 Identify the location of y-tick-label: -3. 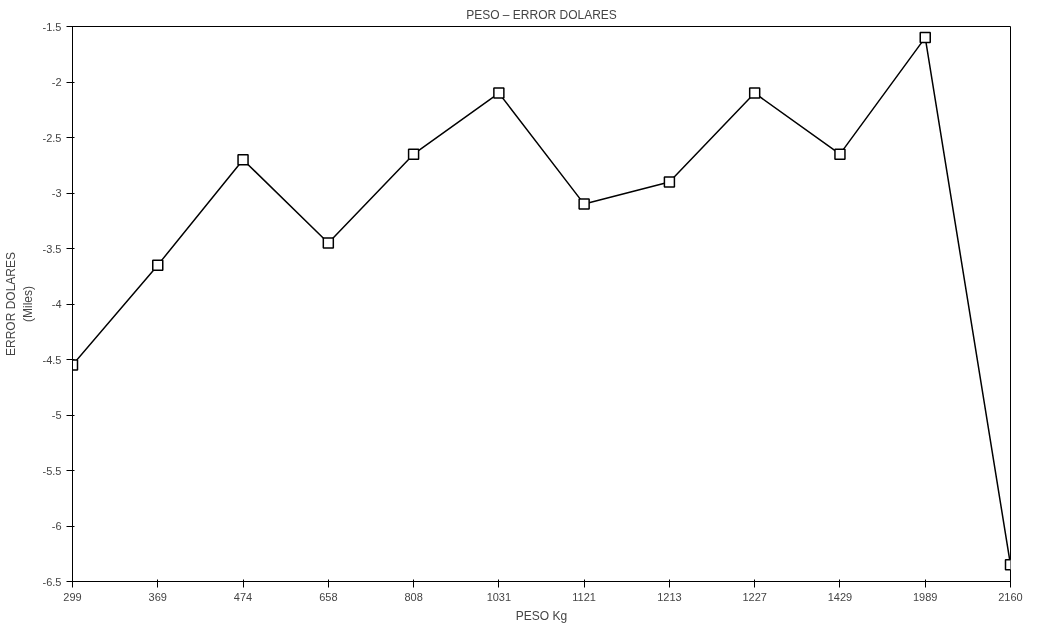
(56, 193).